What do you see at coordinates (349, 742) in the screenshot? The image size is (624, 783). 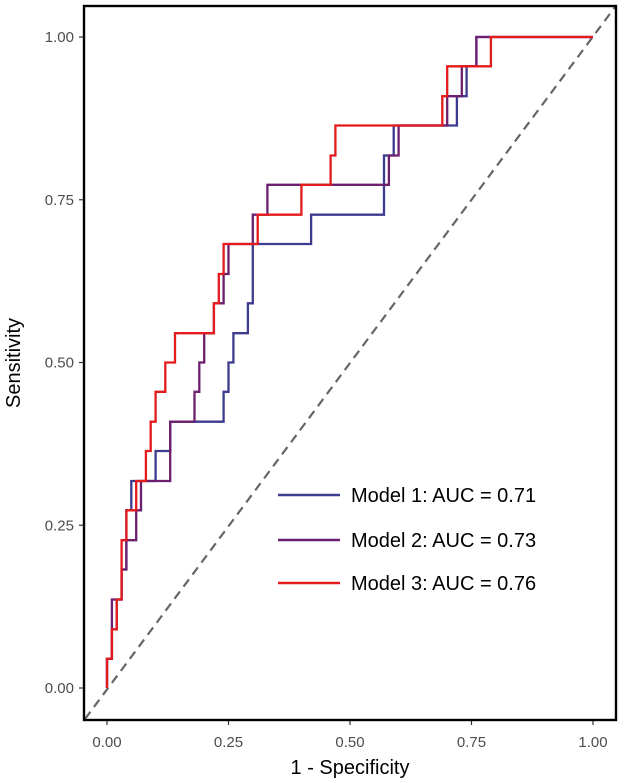 I see `x-tick-label: 0.50` at bounding box center [349, 742].